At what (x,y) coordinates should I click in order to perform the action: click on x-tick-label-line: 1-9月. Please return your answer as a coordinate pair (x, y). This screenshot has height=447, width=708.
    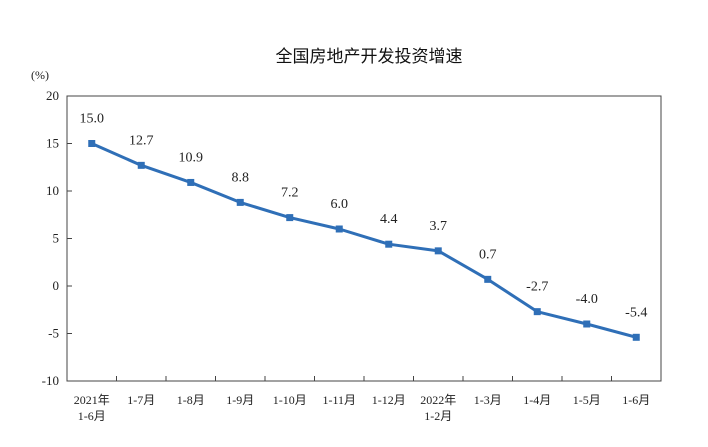
    Looking at the image, I should click on (240, 400).